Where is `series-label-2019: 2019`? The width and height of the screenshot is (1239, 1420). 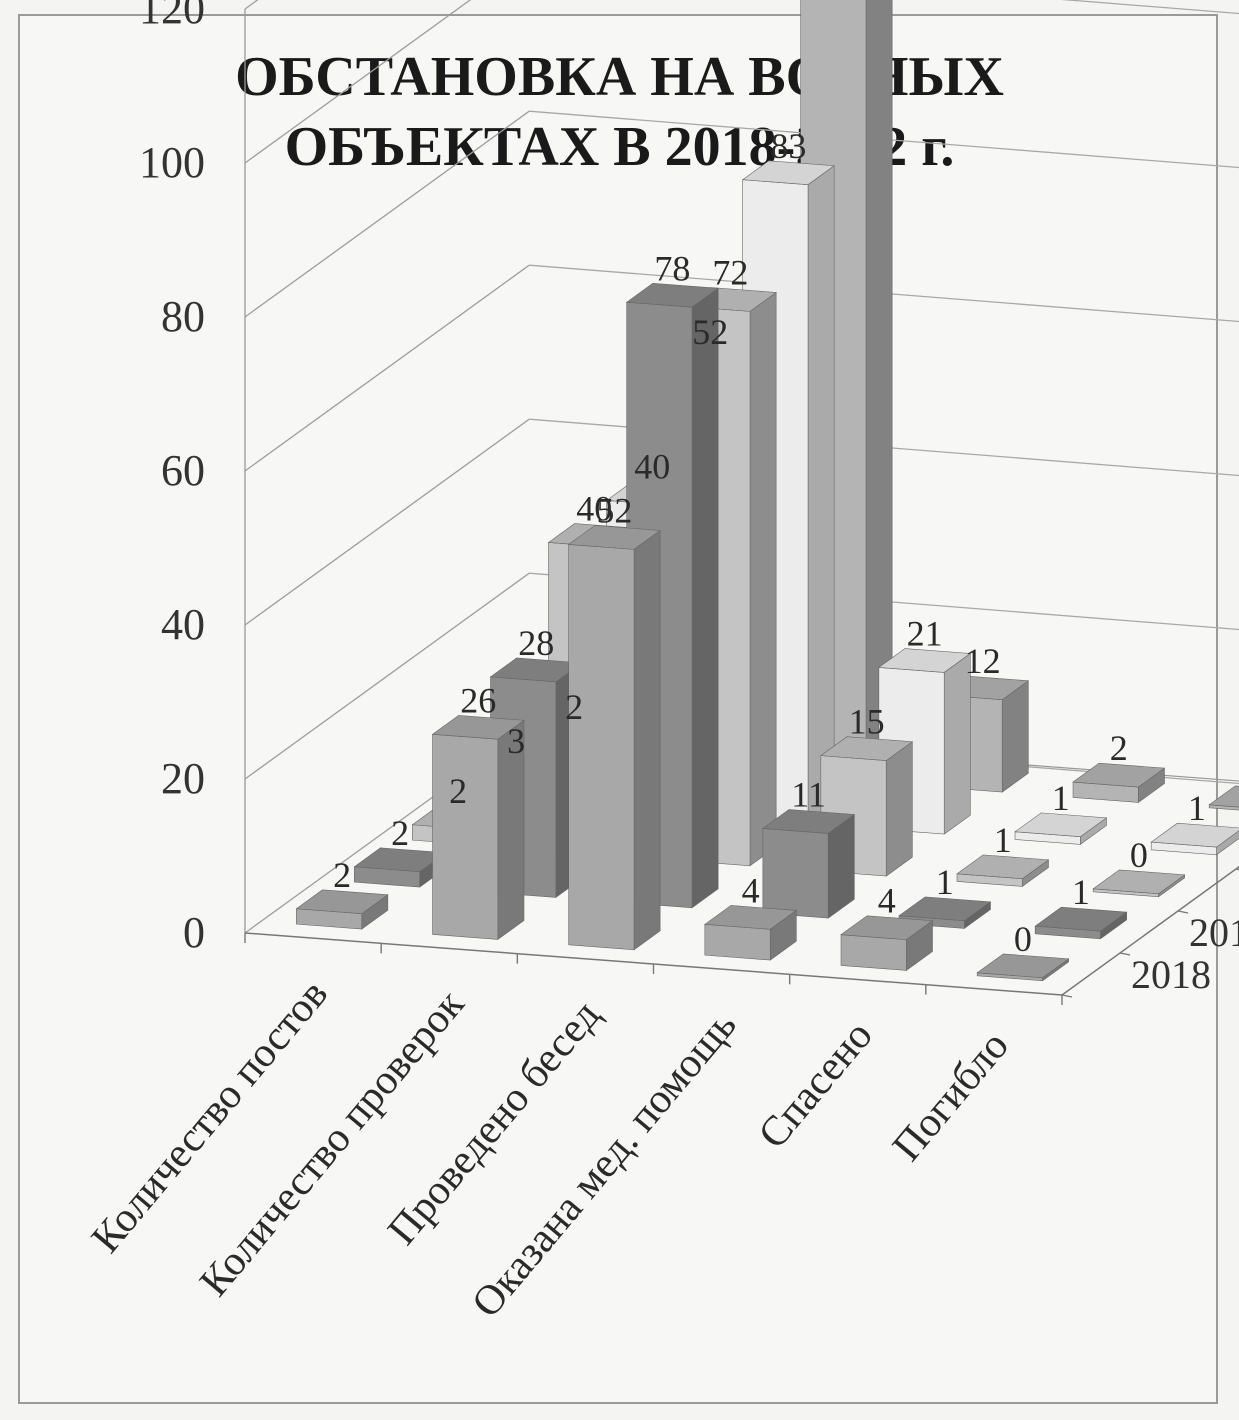 series-label-2019: 2019 is located at coordinates (1214, 932).